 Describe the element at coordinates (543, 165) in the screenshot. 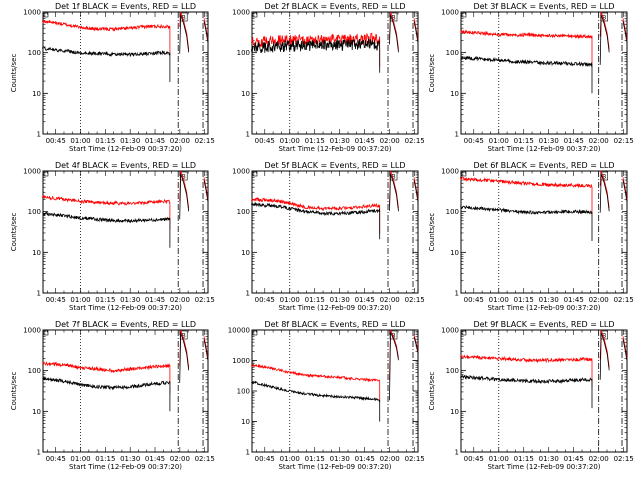

I see `panel-title: Det 6f BLACK = Events, RED = LLD` at that location.